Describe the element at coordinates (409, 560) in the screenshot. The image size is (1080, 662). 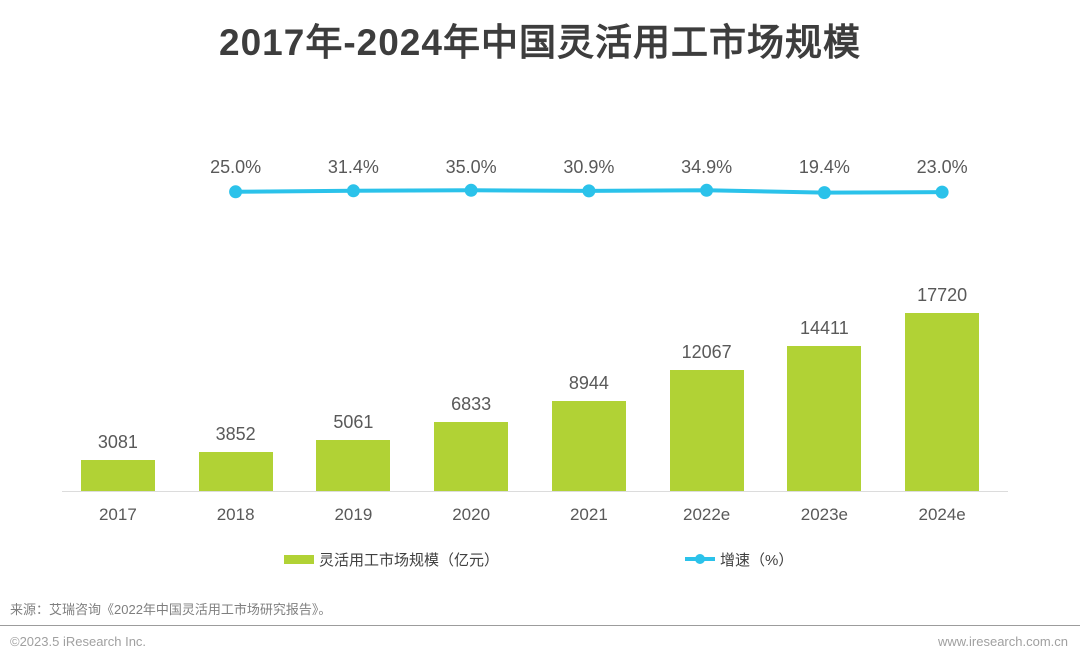
I see `legend-label-market-size: 灵活用工市场规模（亿元）` at that location.